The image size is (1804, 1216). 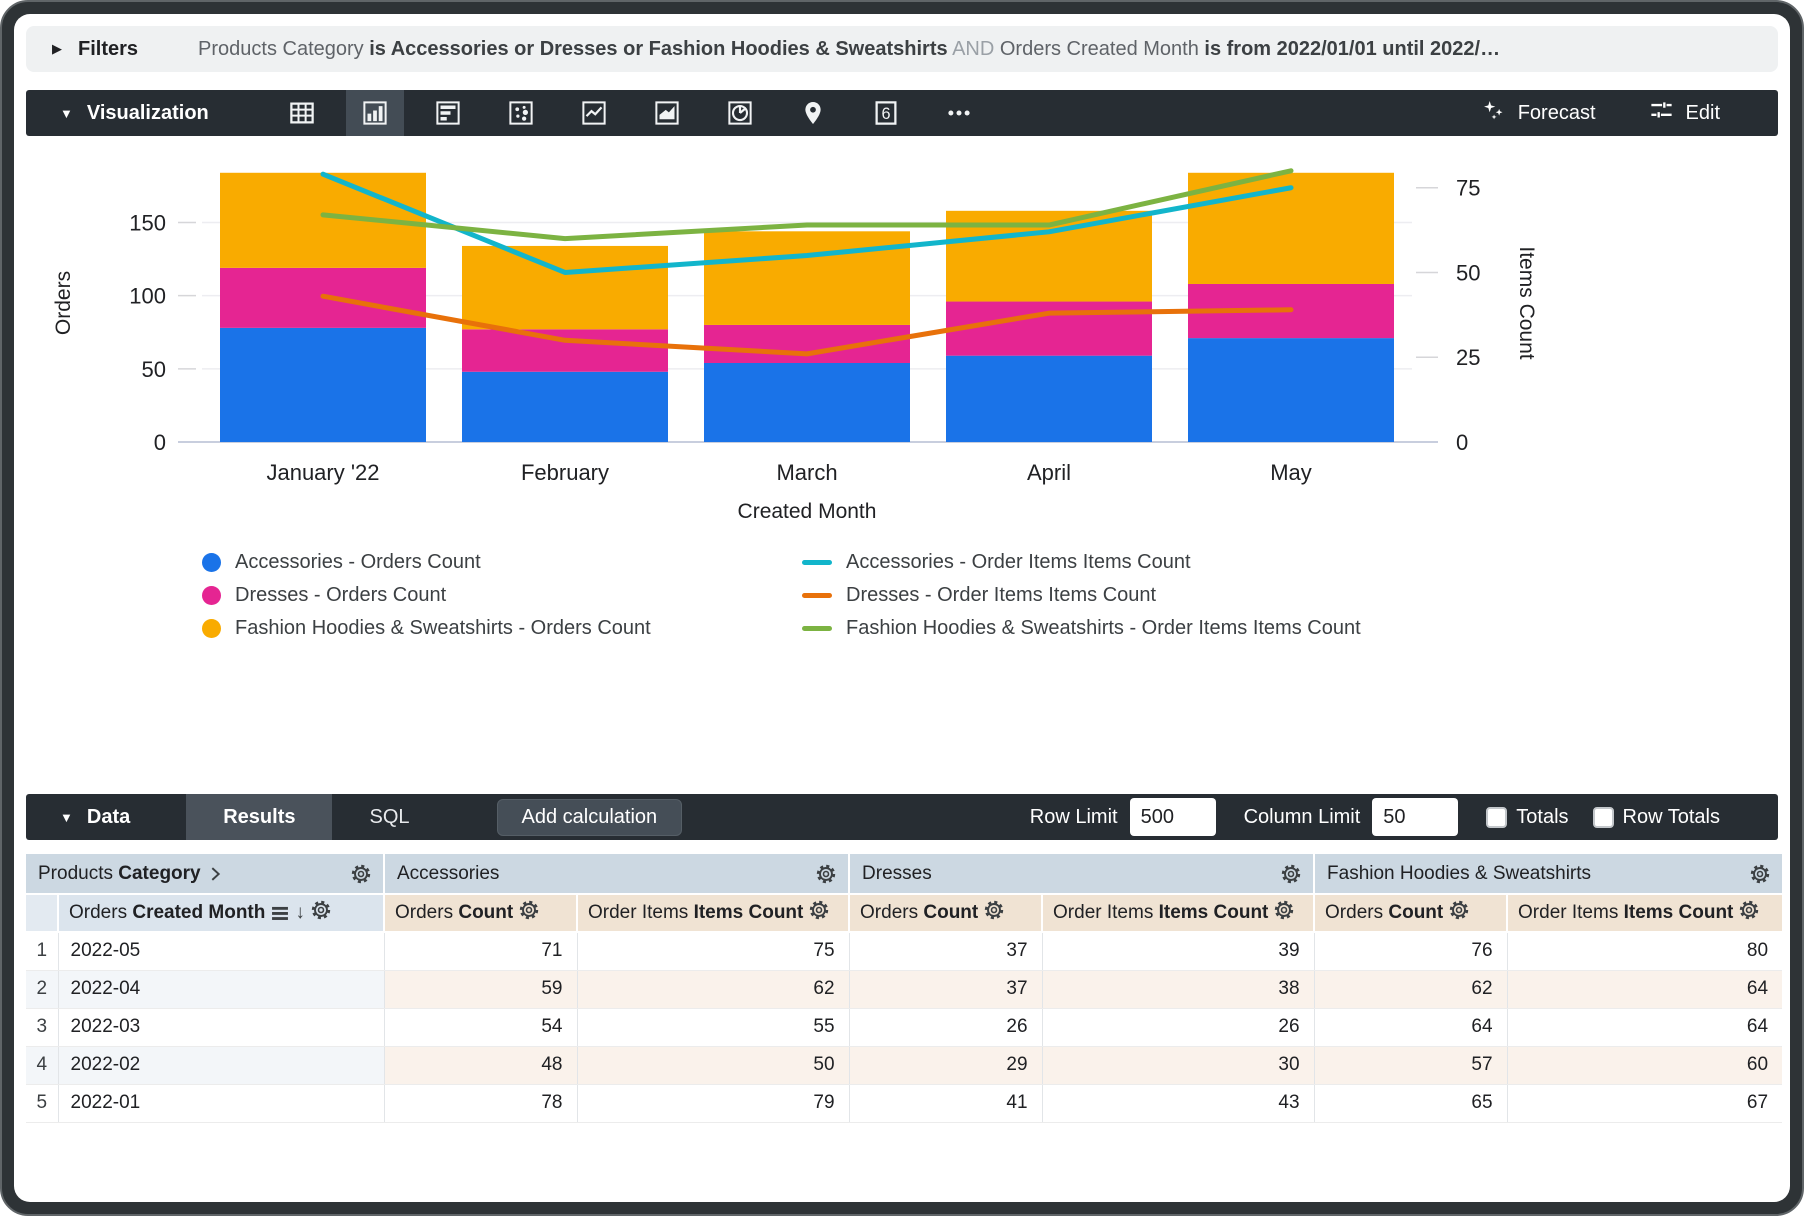 I want to click on measure-cell: 55, so click(x=713, y=1027).